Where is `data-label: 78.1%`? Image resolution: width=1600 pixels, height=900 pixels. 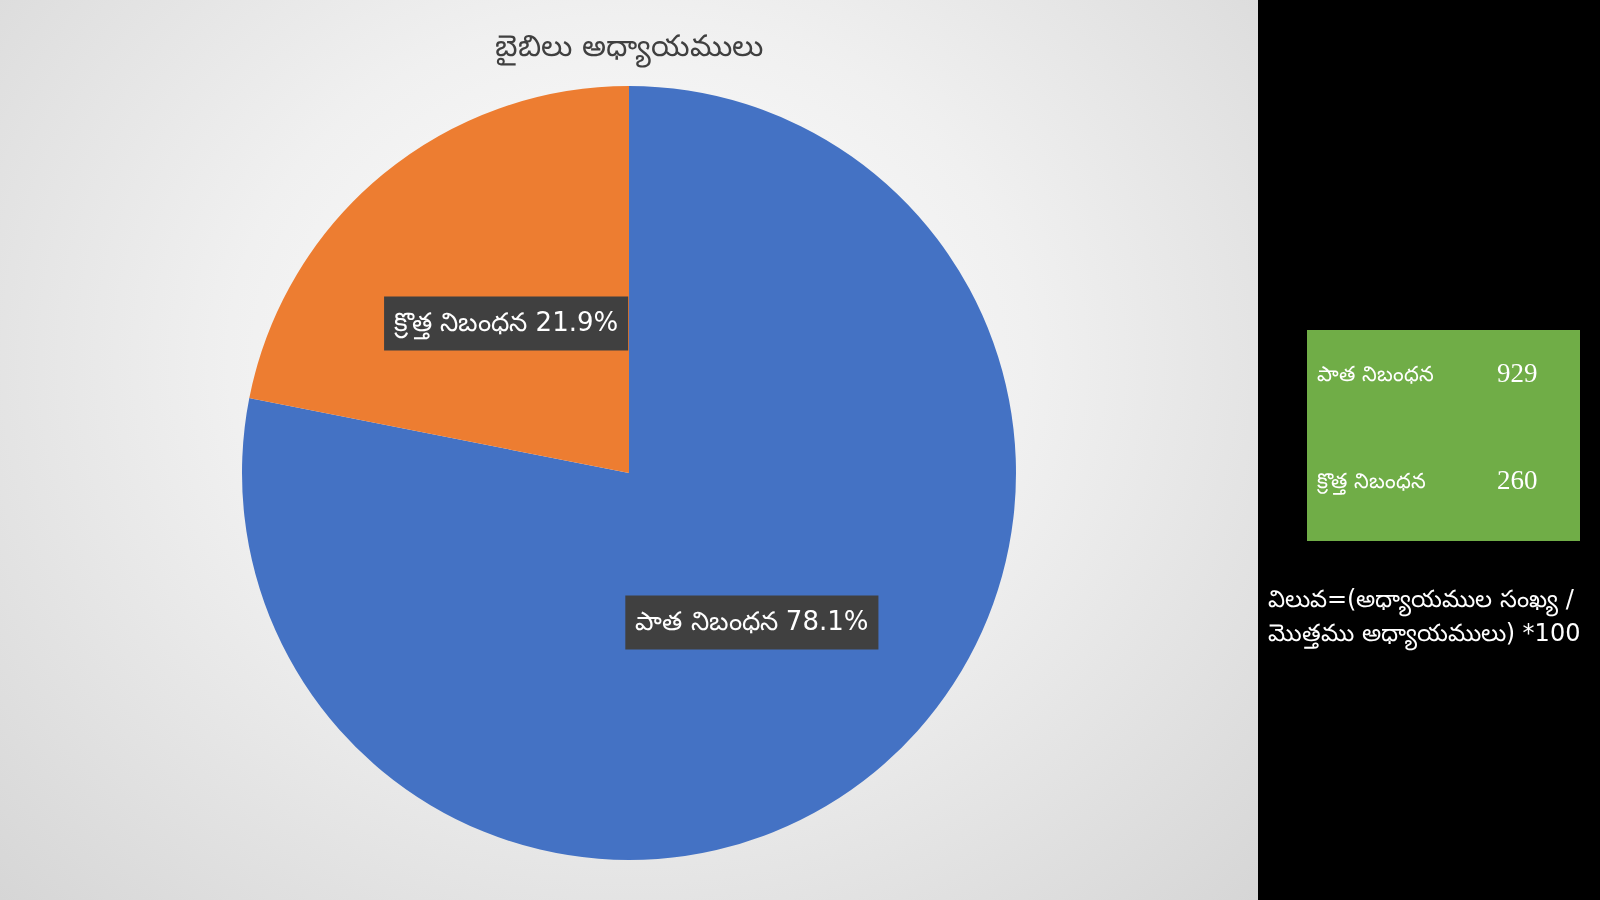
data-label: 78.1% is located at coordinates (827, 621).